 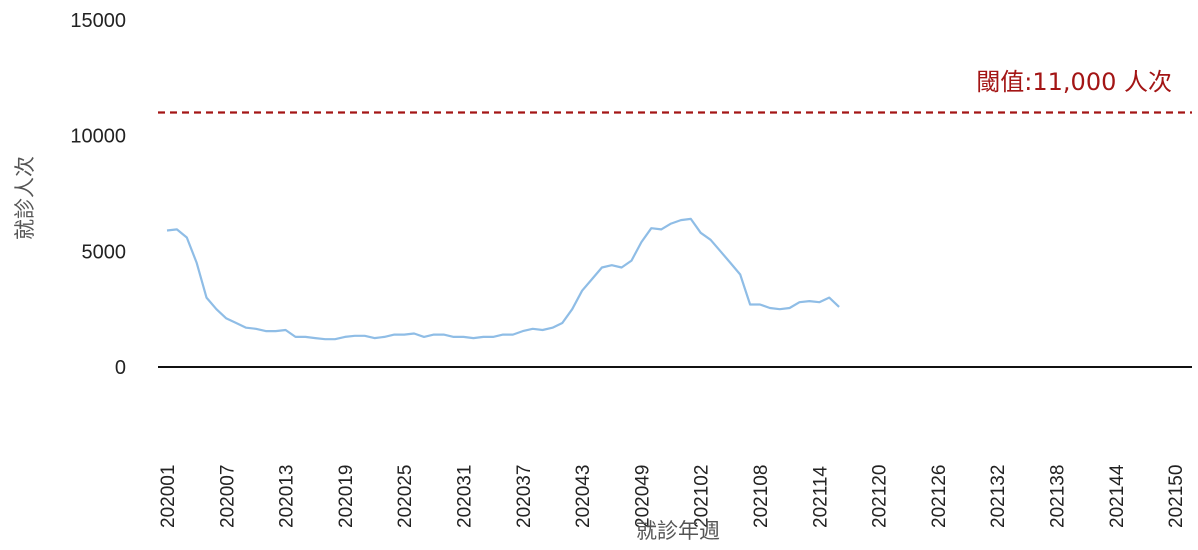 What do you see at coordinates (98, 21) in the screenshot?
I see `y-tick-label: 15000` at bounding box center [98, 21].